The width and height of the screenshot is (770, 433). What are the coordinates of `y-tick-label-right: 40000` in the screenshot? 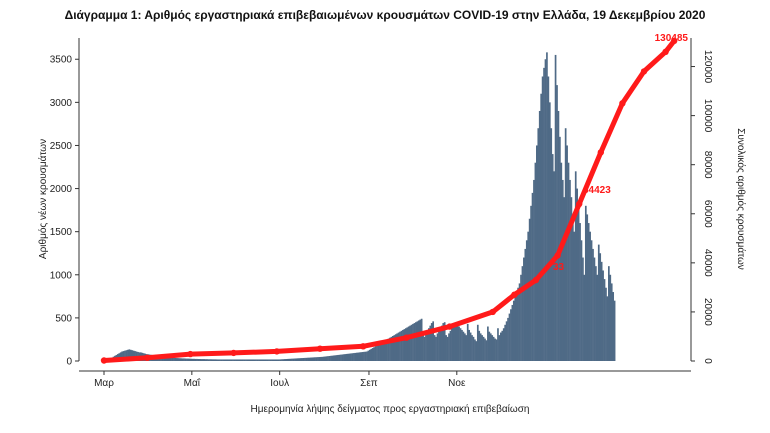 It's located at (707, 263).